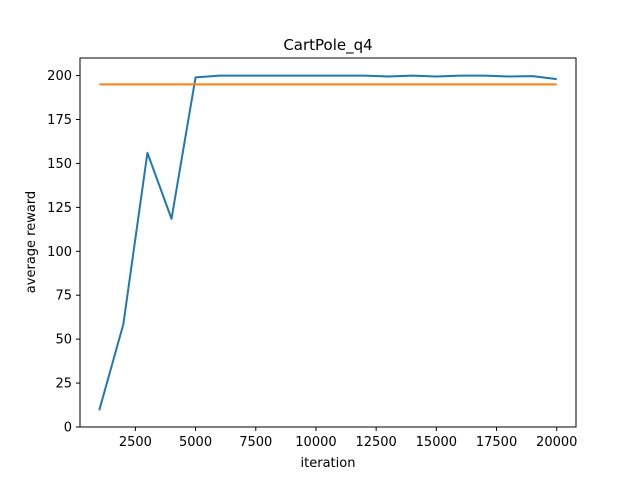  I want to click on y-tick-label: 175, so click(59, 120).